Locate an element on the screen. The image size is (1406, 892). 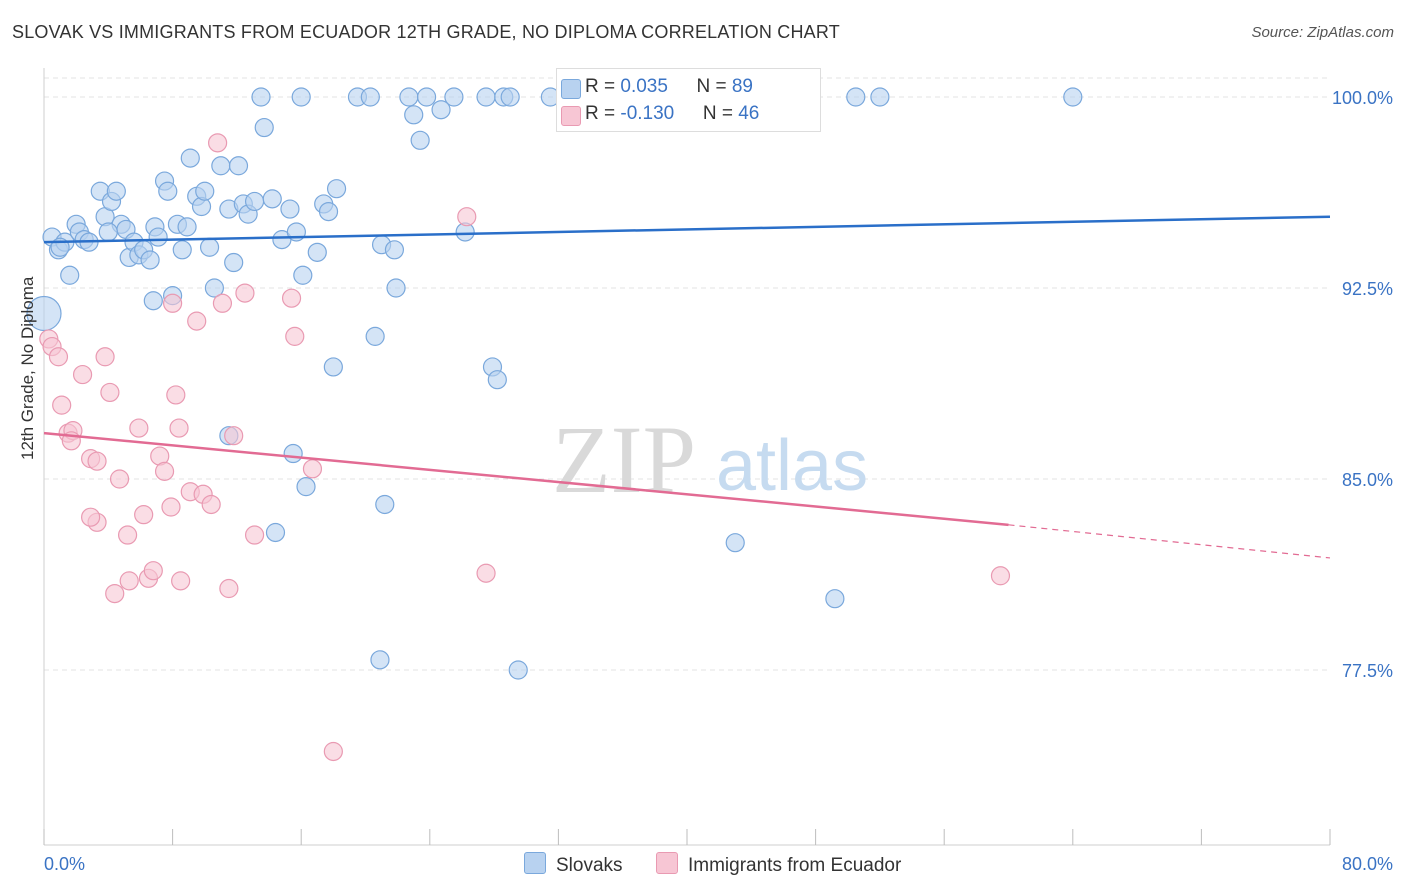
slovaks-trend-line is located at coordinates (687, 229).